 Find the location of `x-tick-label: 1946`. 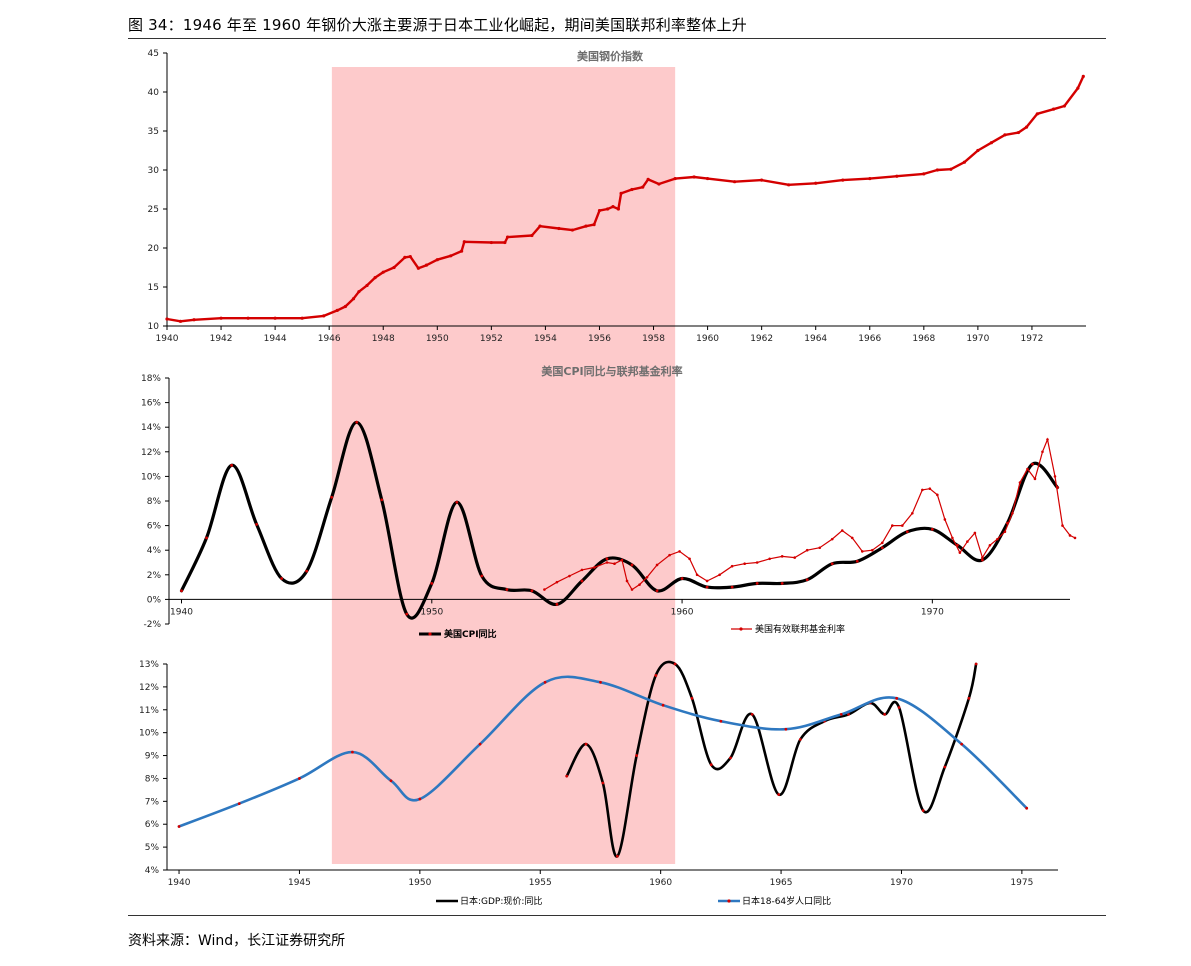

x-tick-label: 1946 is located at coordinates (329, 339).